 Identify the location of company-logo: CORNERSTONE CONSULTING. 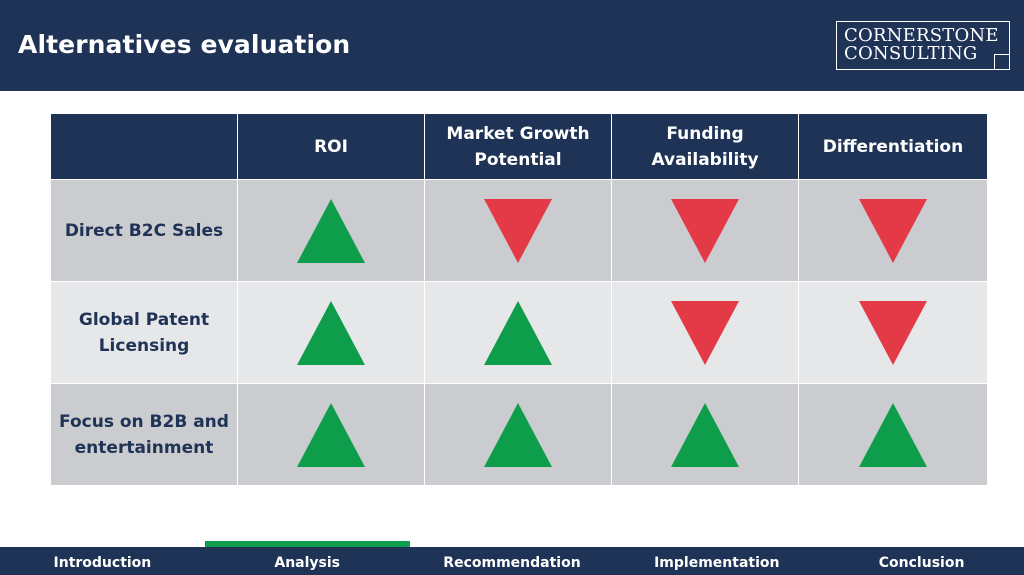
(923, 45).